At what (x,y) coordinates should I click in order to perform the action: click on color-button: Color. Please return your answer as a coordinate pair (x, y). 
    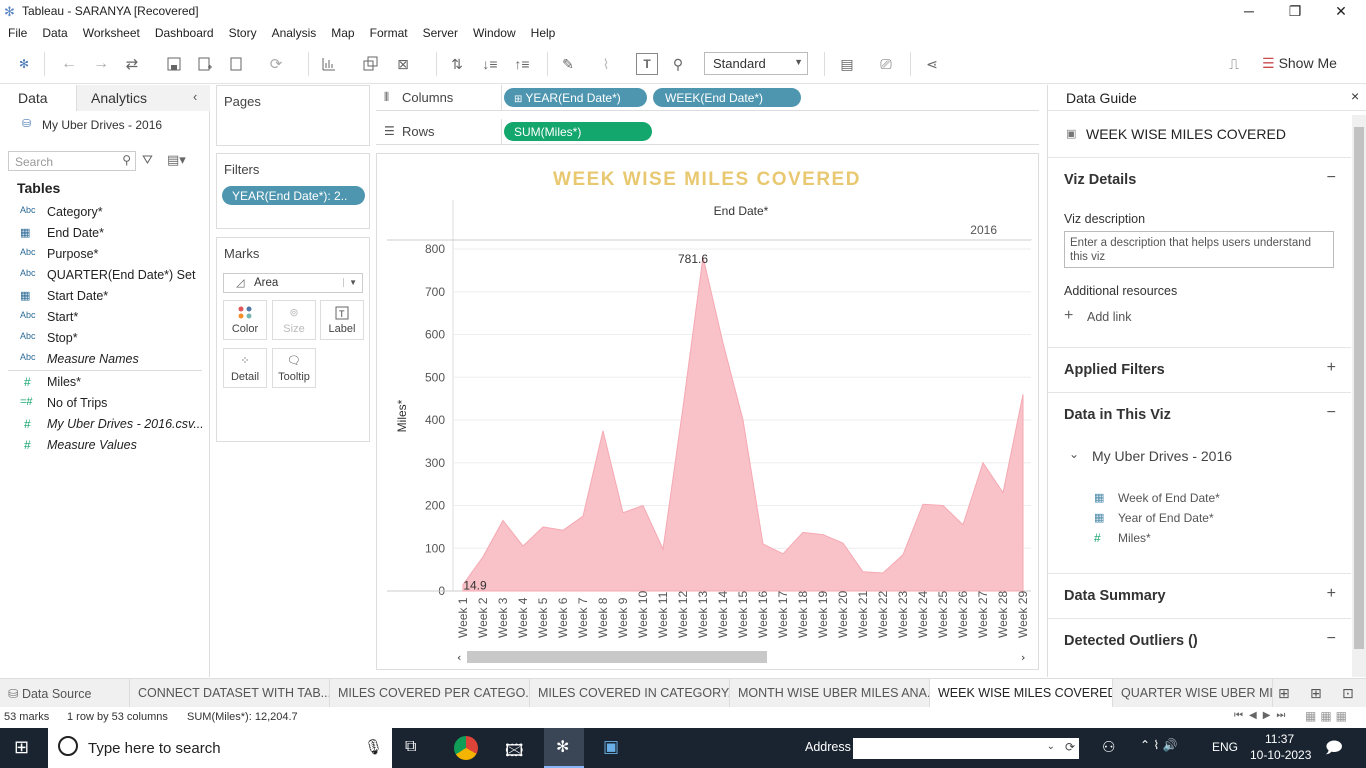
    Looking at the image, I should click on (245, 320).